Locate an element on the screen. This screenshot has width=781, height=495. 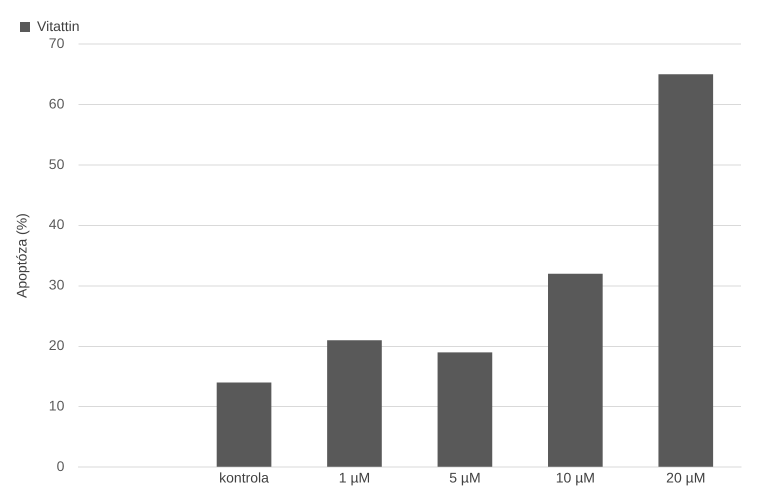
y-tick-label: 40 is located at coordinates (56, 224).